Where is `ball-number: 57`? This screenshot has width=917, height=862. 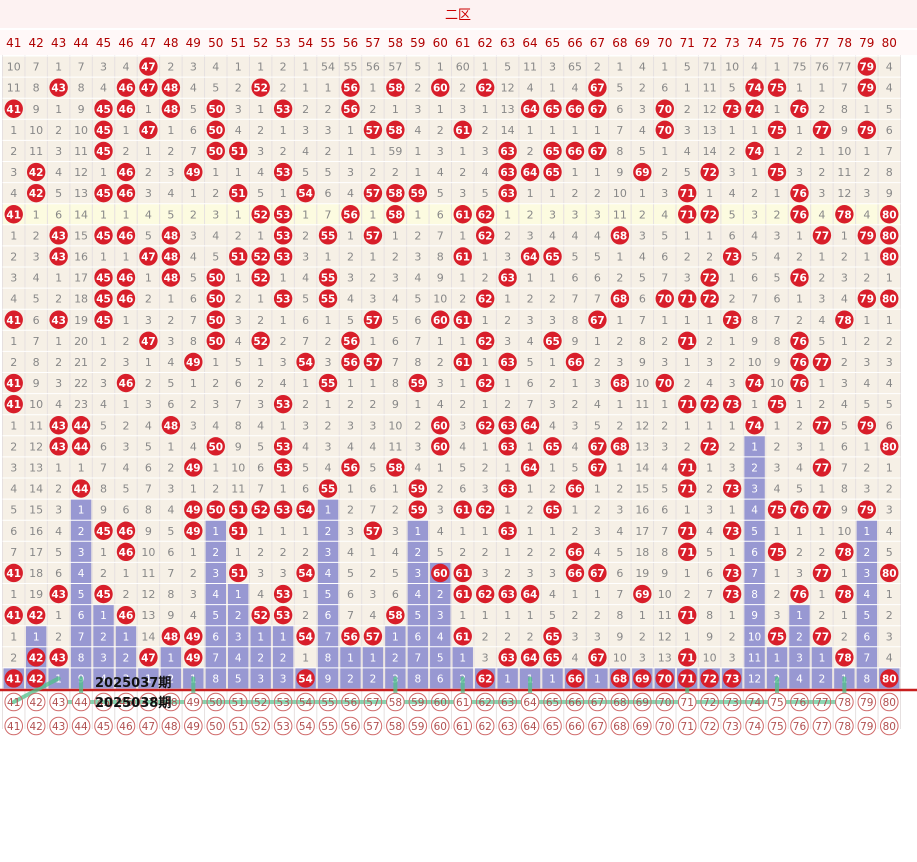 ball-number: 57 is located at coordinates (373, 131).